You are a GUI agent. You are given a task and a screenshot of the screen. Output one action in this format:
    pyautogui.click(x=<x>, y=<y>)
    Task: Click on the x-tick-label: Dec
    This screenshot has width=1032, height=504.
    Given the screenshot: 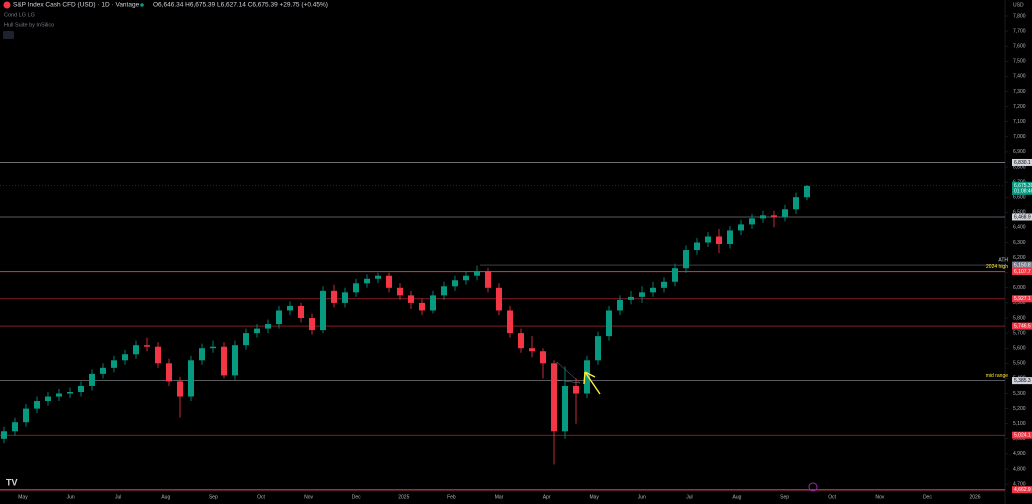 What is the action you would take?
    pyautogui.click(x=927, y=497)
    